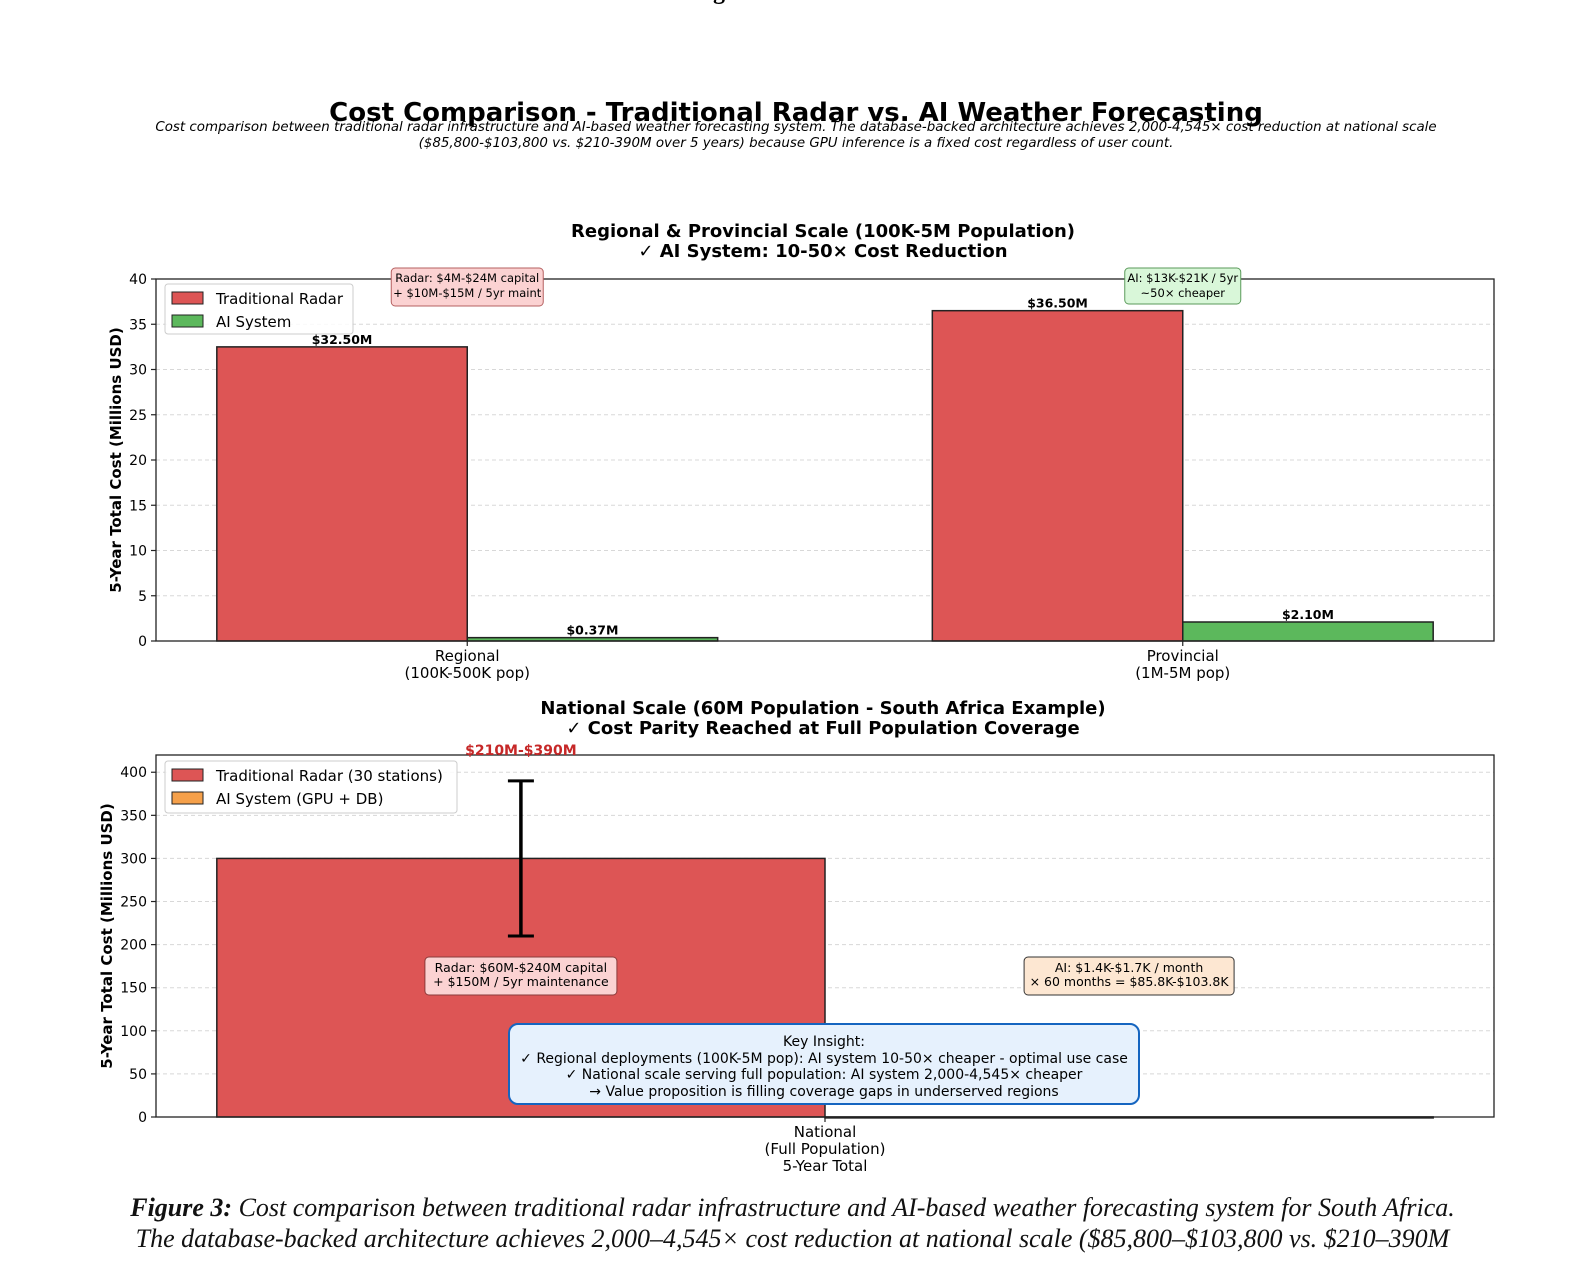 Image resolution: width=1585 pixels, height=1272 pixels. What do you see at coordinates (1182, 278) in the screenshot?
I see `annotation-line: AI: $13K-$21K / 5yr` at bounding box center [1182, 278].